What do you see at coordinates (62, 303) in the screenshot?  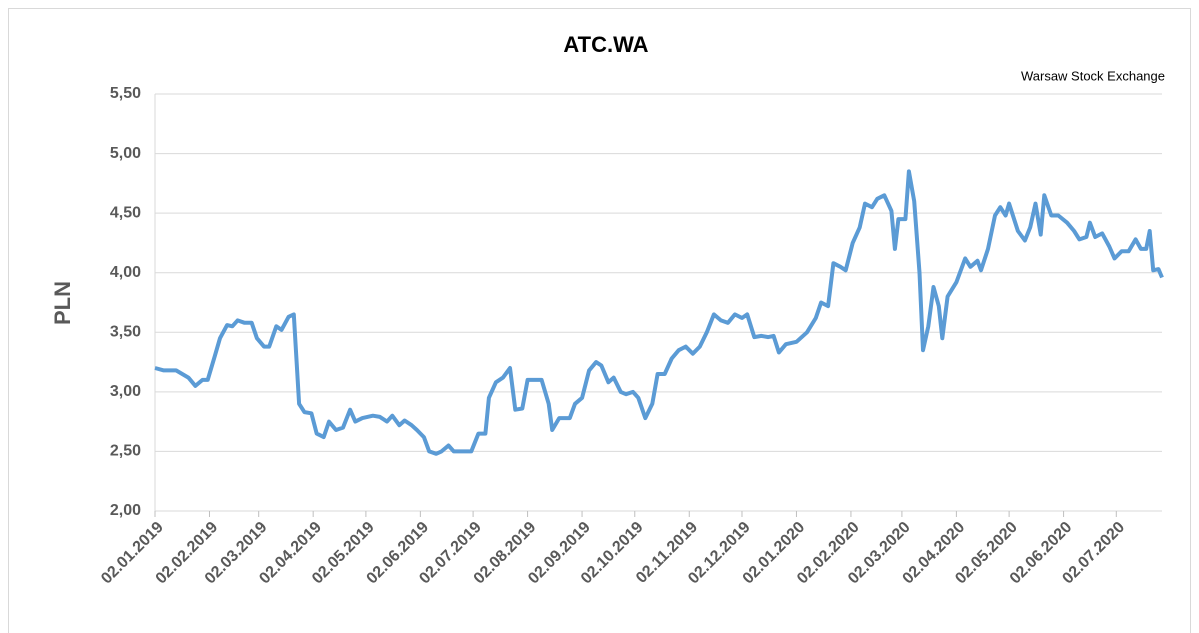 I see `y-axis-label: PLN` at bounding box center [62, 303].